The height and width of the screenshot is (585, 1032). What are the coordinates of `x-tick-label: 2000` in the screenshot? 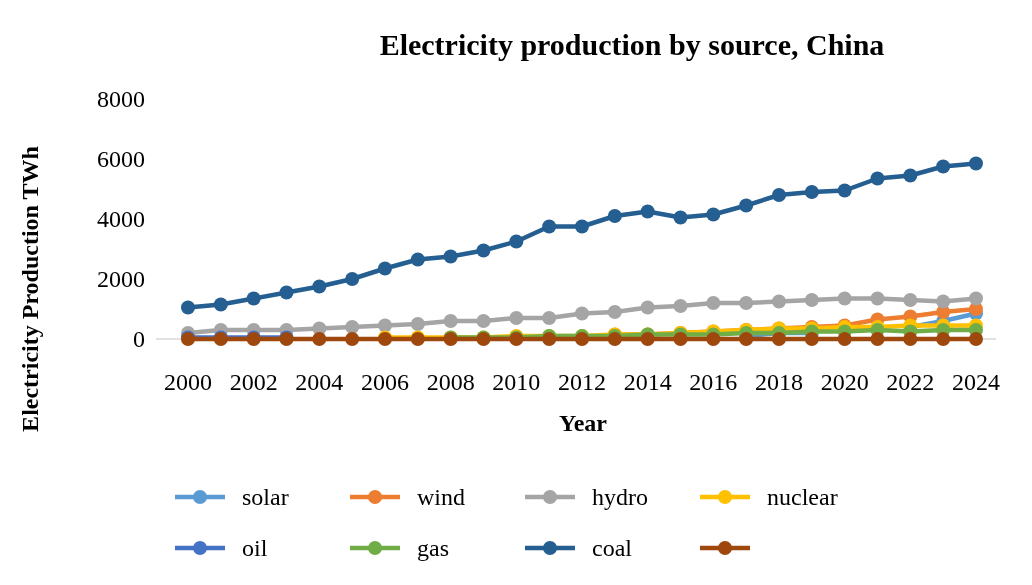 It's located at (188, 382).